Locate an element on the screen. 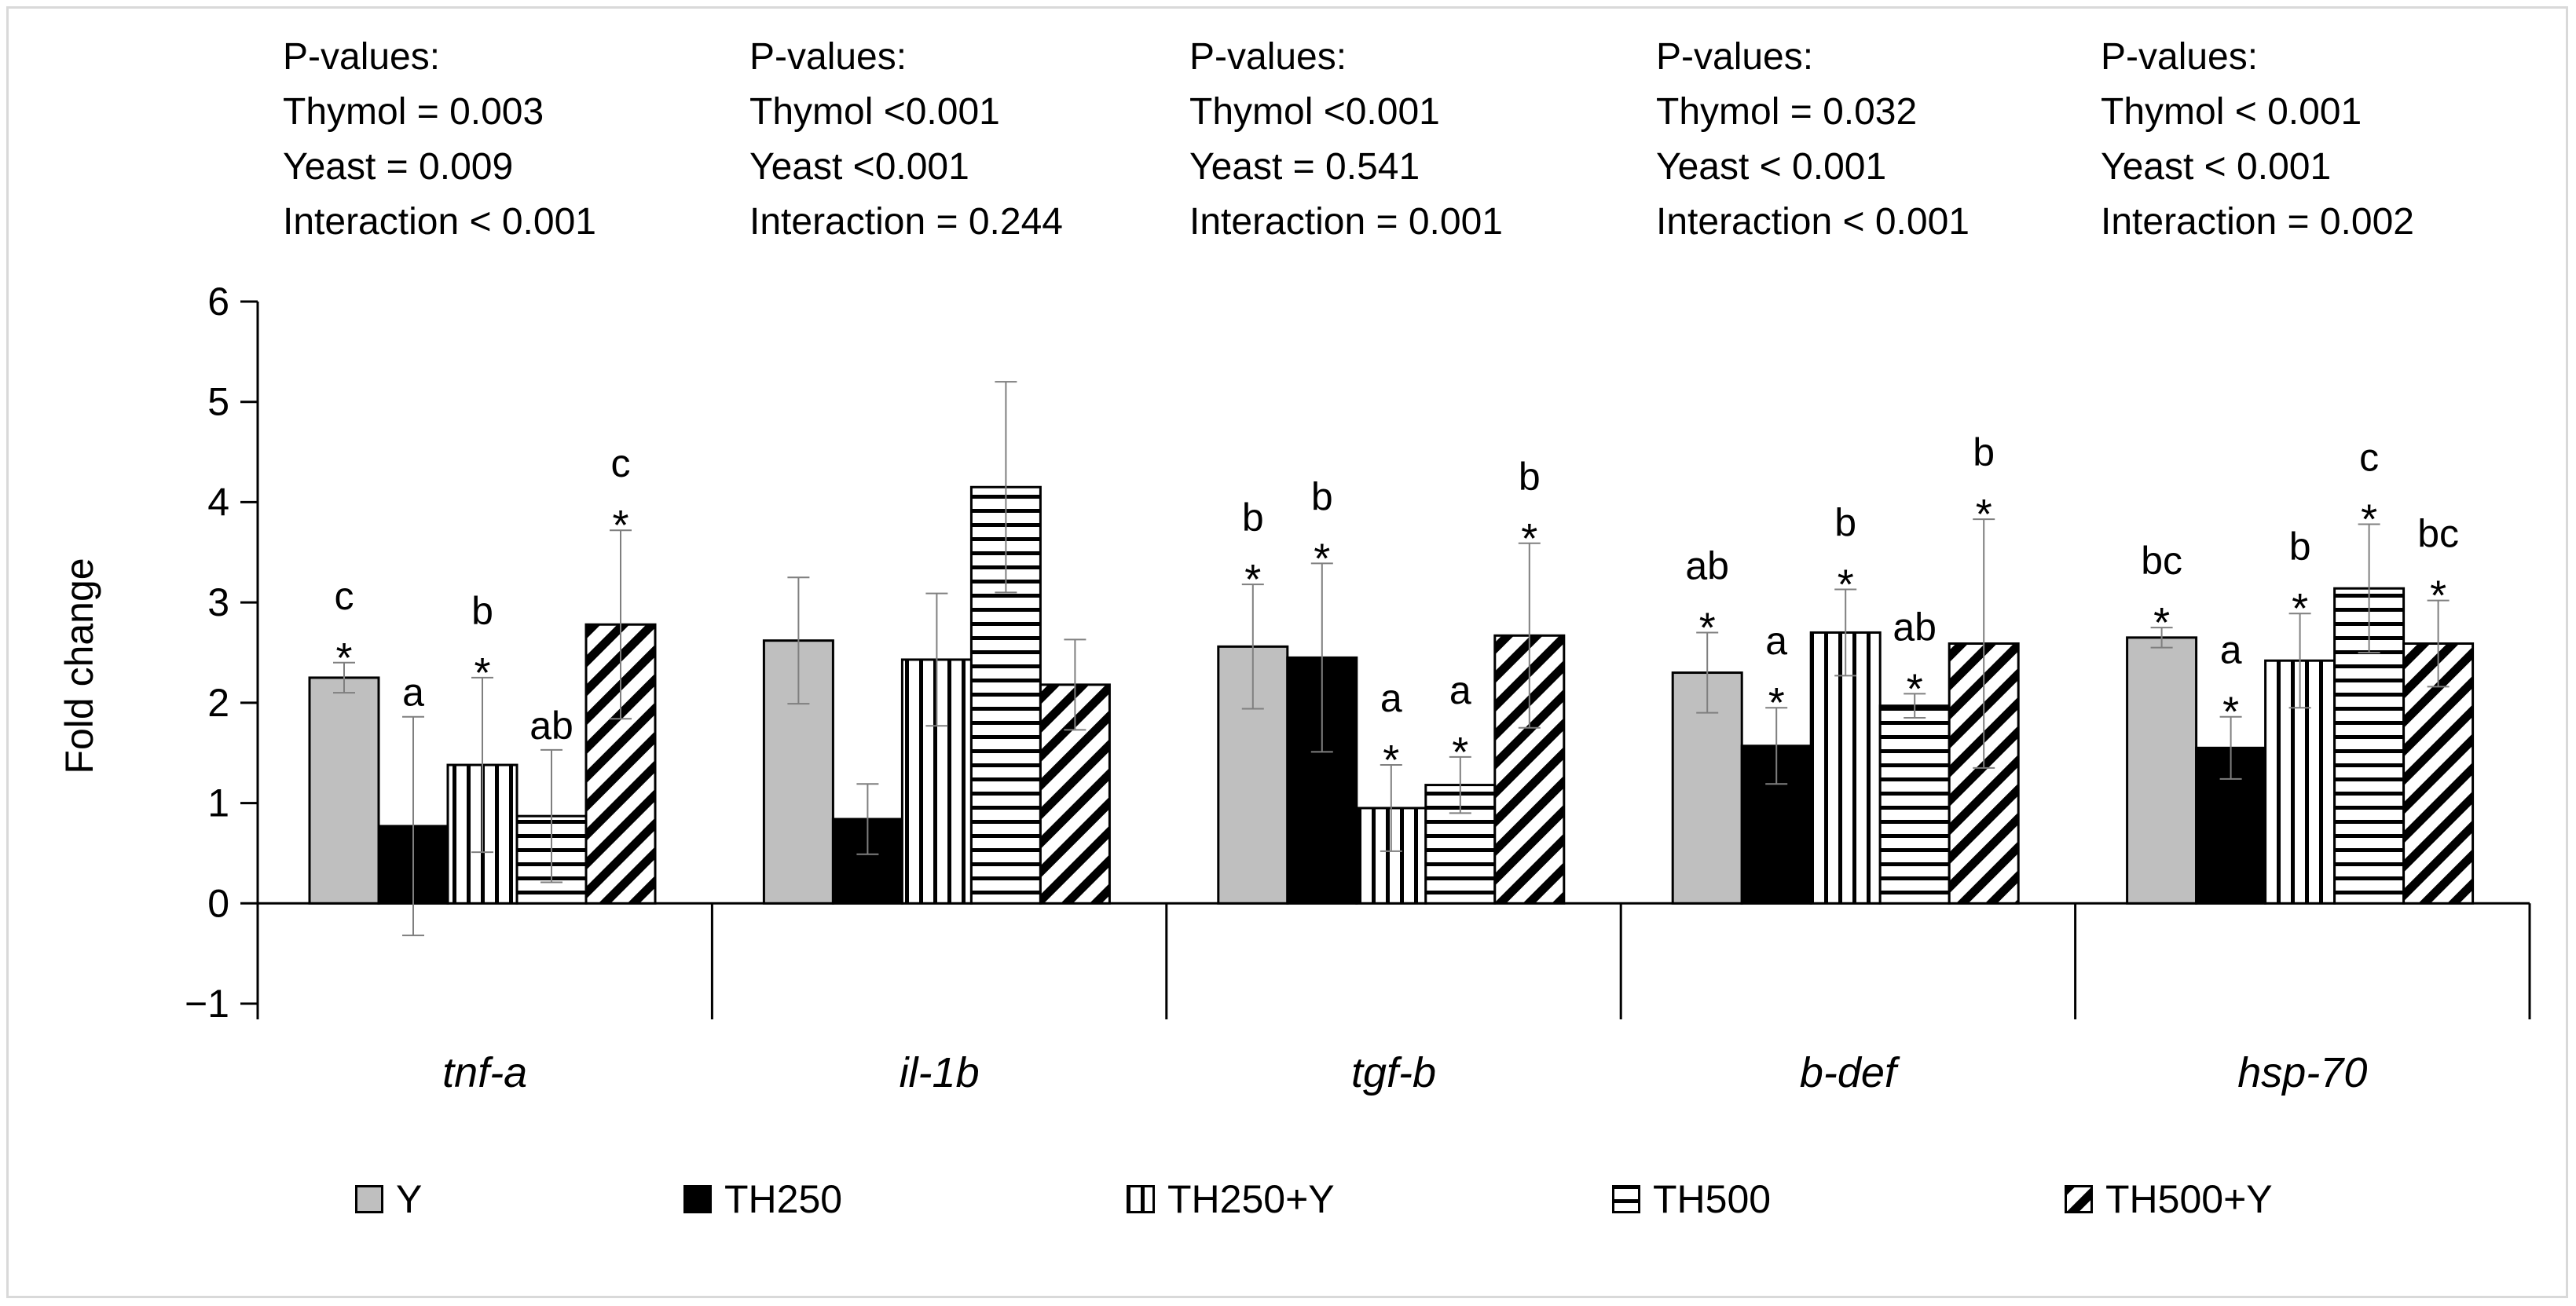  y-axis-label: Fold change is located at coordinates (79, 666).